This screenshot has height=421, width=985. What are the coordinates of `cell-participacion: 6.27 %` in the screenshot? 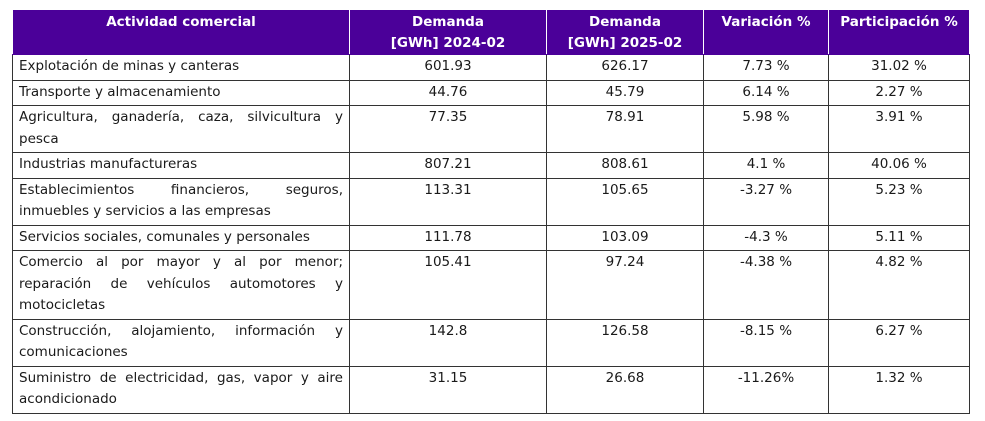 It's located at (899, 342).